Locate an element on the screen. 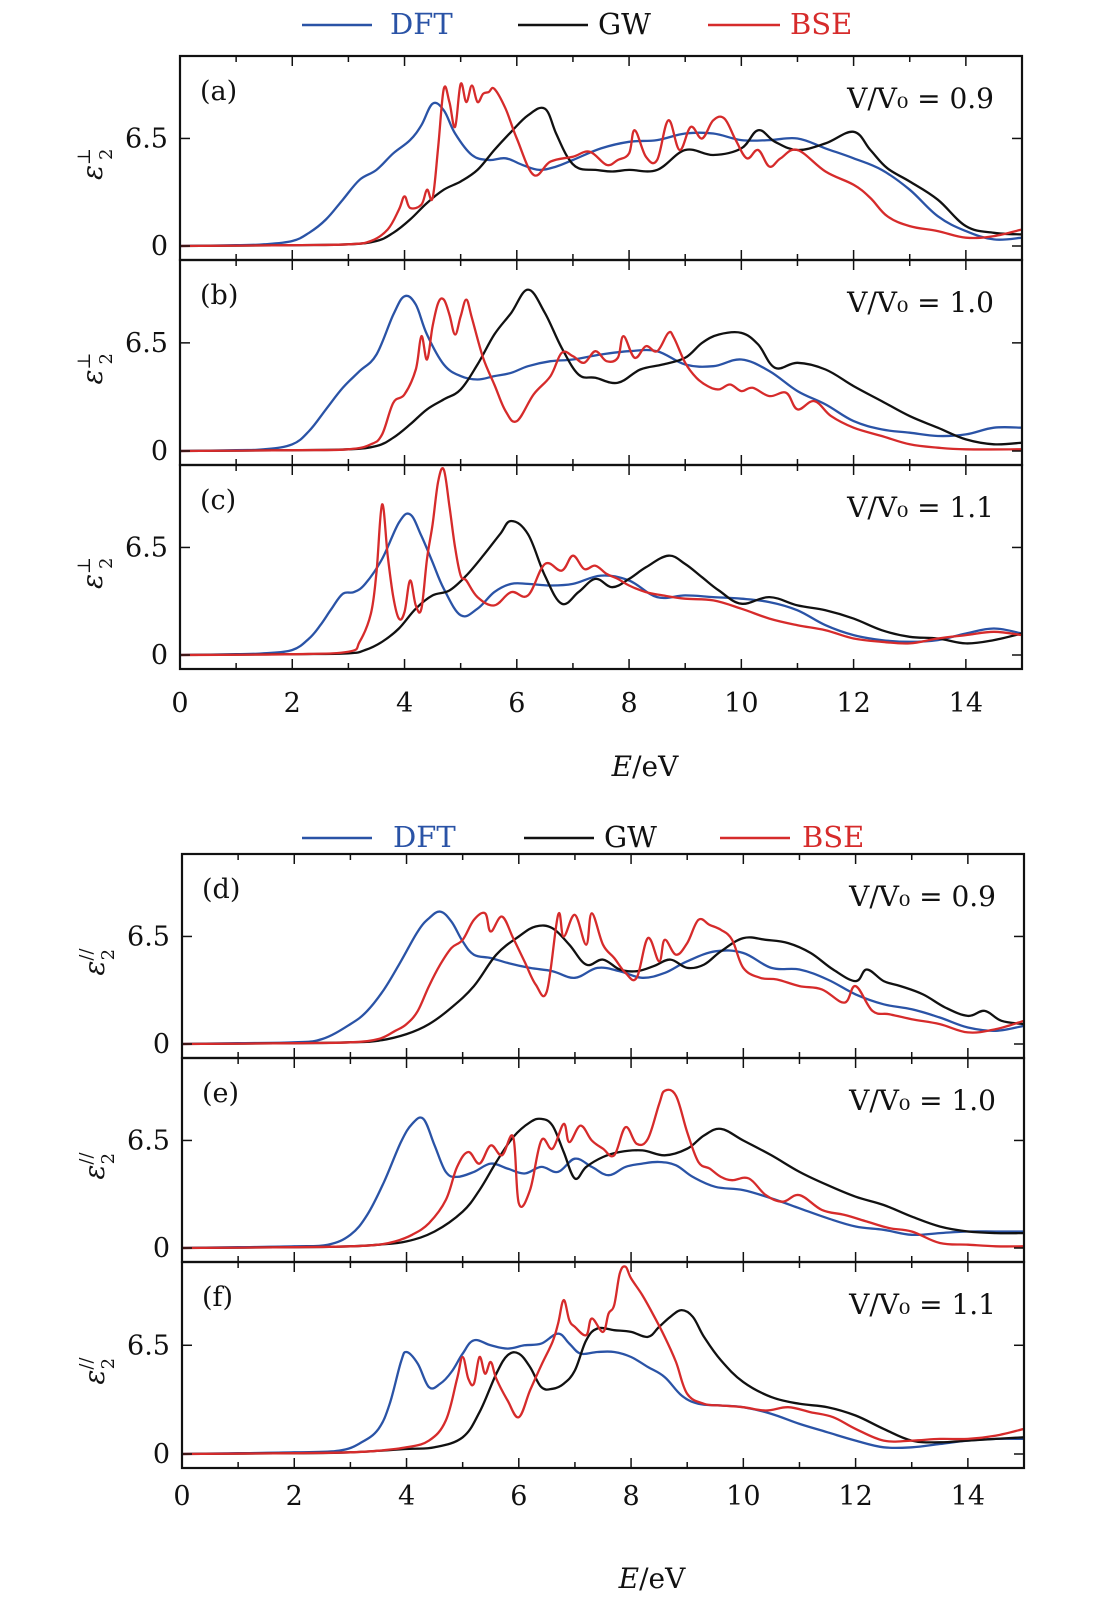 This screenshot has width=1103, height=1600. panel-a-dft-line is located at coordinates (601, 174).